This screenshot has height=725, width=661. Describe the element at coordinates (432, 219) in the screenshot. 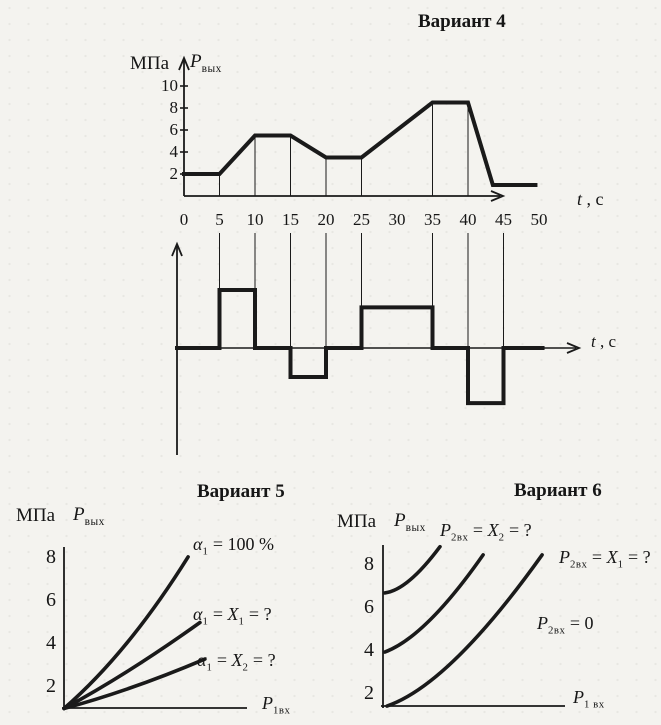

I see `v4-x-tick-label: 35` at that location.